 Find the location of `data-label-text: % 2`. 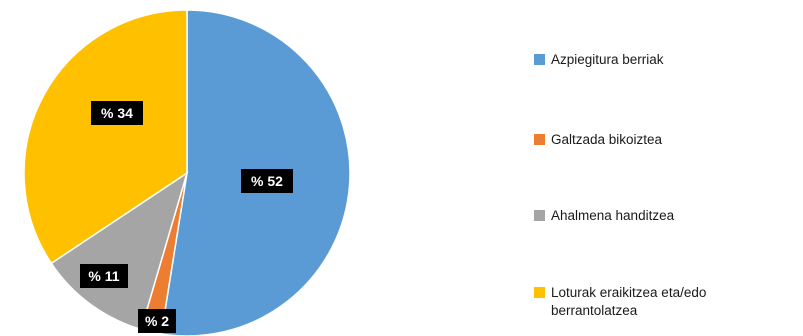

data-label-text: % 2 is located at coordinates (157, 321).